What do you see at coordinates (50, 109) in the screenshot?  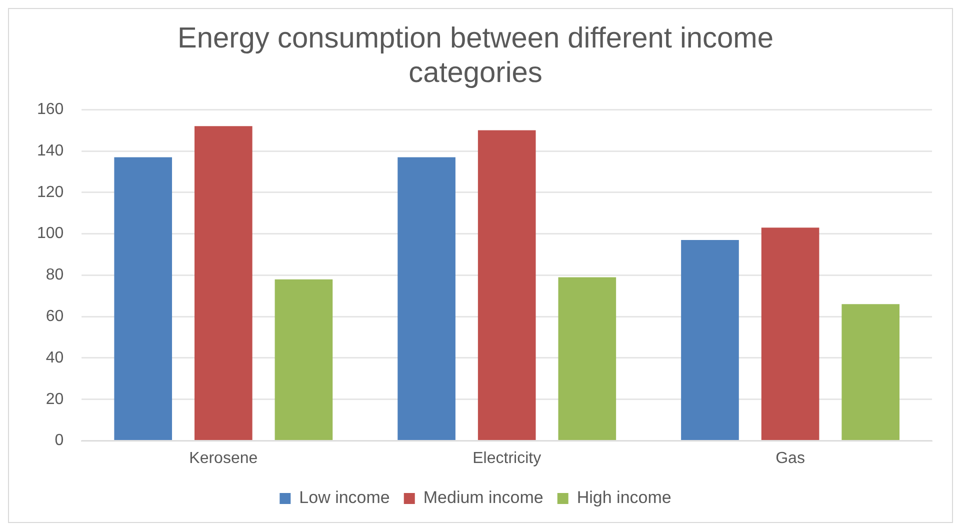 I see `y-tick-label: 160` at bounding box center [50, 109].